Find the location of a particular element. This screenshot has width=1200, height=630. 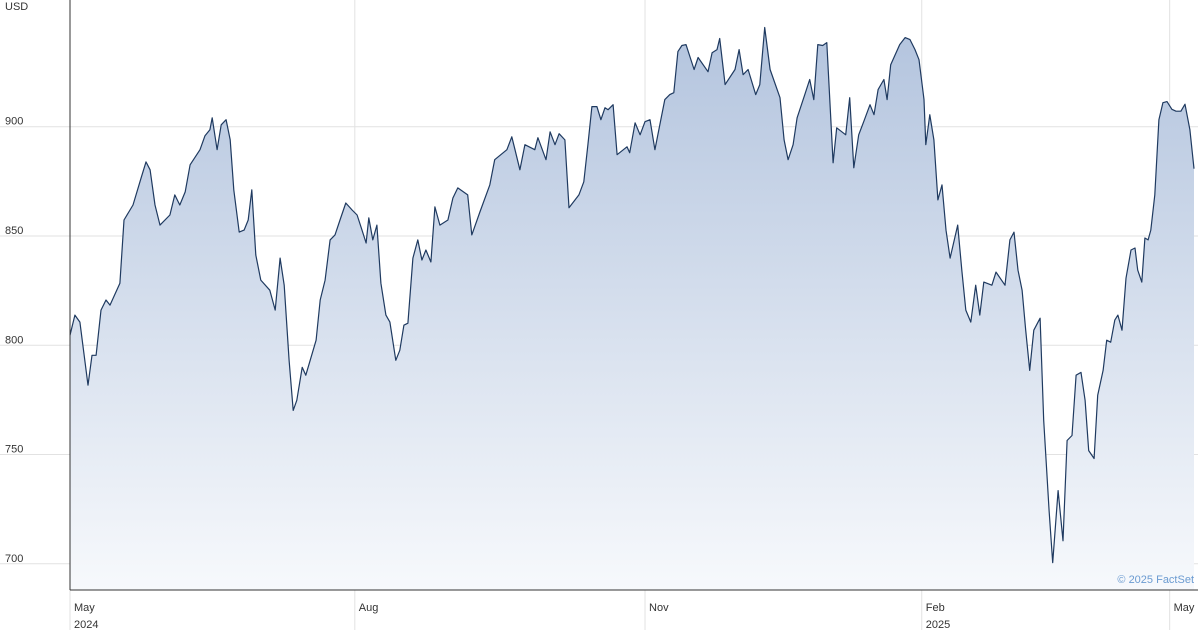

x-tick-year: 2024 is located at coordinates (86, 624).